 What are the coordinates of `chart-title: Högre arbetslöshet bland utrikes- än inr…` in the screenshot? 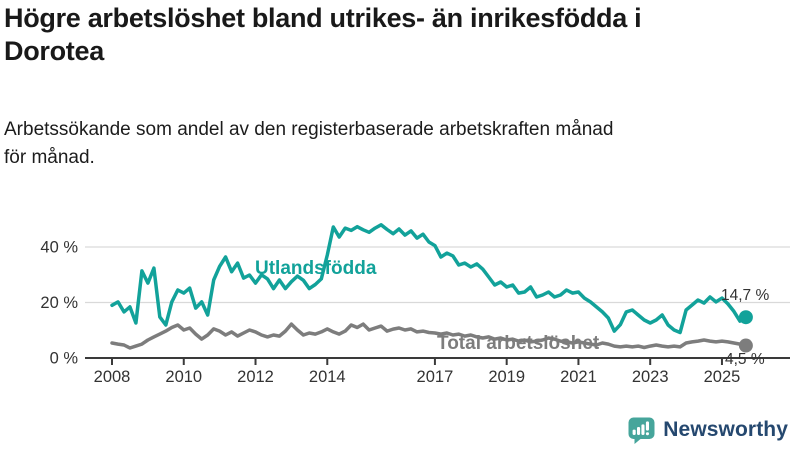 It's located at (323, 35).